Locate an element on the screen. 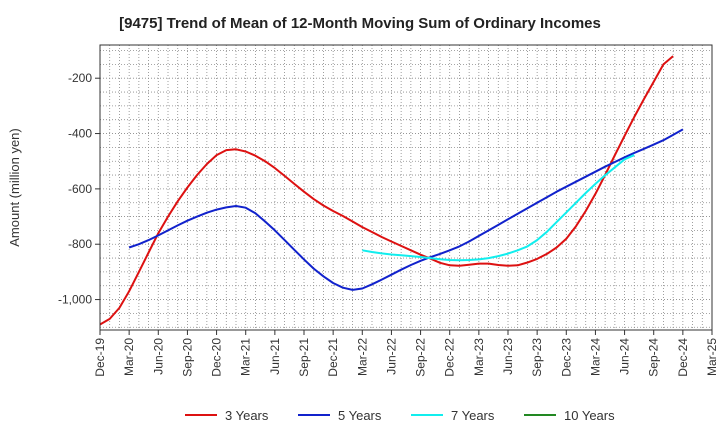 The width and height of the screenshot is (720, 440). x-tick-label: Dec-23 is located at coordinates (566, 357).